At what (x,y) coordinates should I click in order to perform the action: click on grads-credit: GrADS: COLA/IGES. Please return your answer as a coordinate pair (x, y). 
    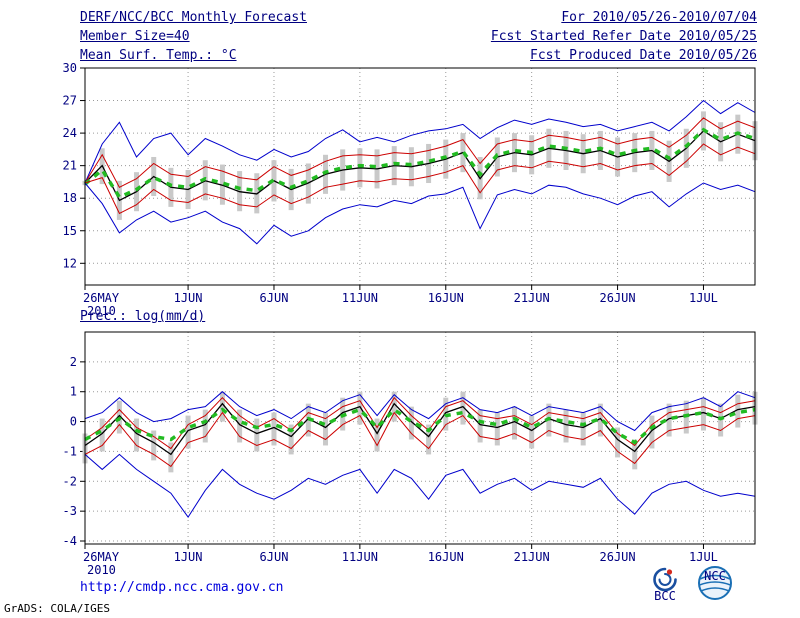
    Looking at the image, I should click on (57, 608).